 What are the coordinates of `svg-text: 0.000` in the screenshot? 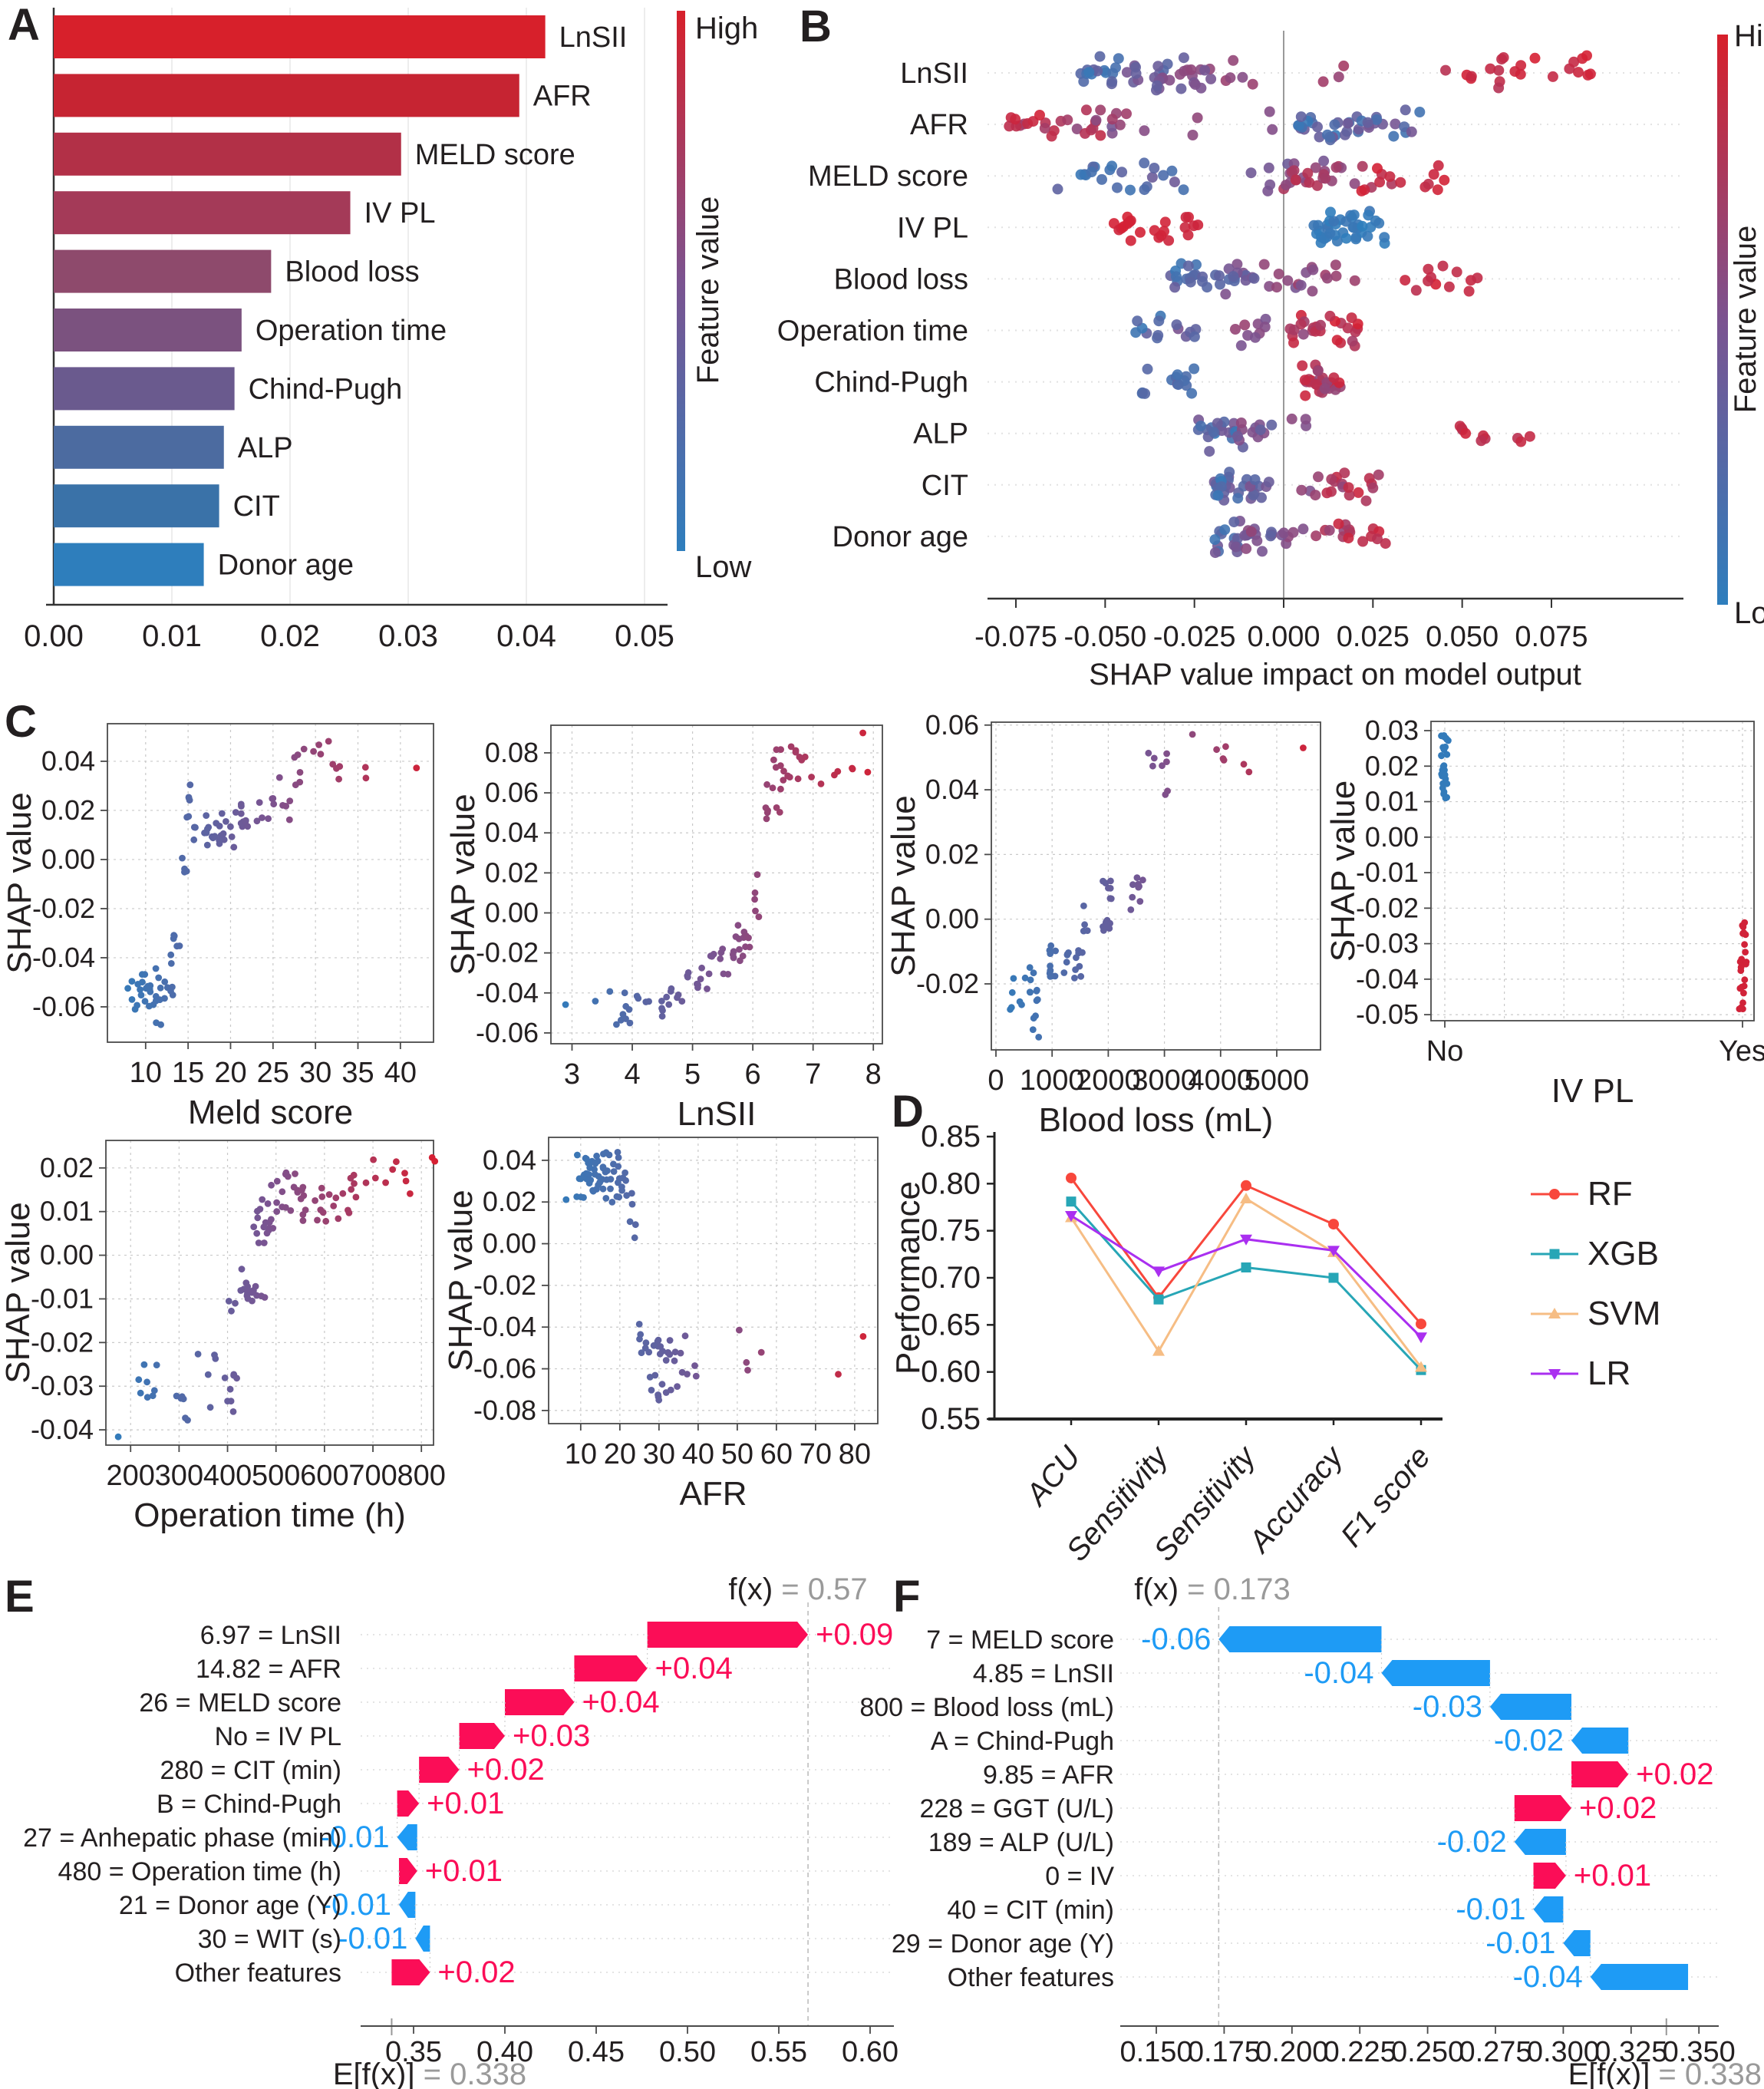 It's located at (1284, 637).